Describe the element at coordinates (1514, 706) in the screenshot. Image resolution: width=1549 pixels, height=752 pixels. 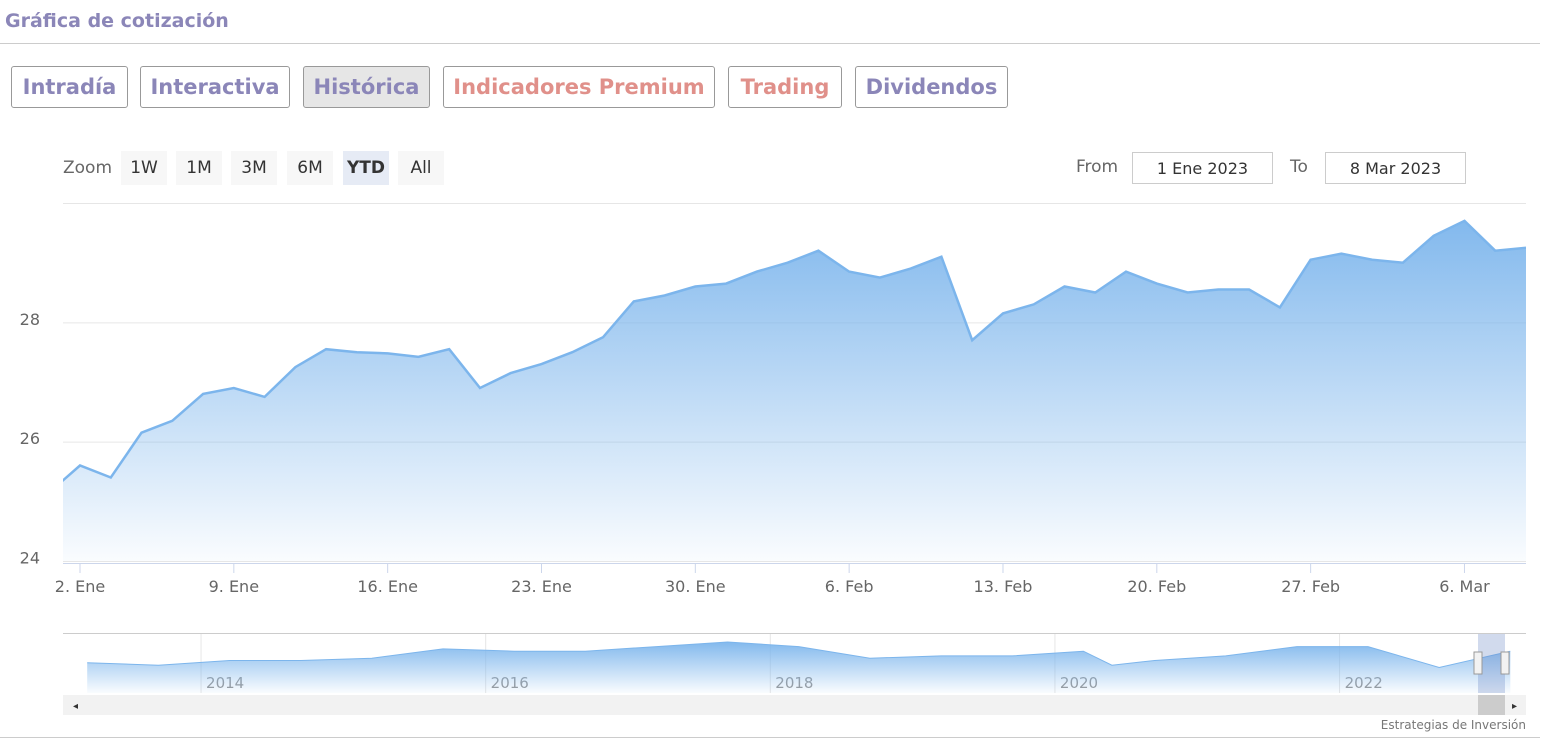
I see `scroll-right: ▸` at that location.